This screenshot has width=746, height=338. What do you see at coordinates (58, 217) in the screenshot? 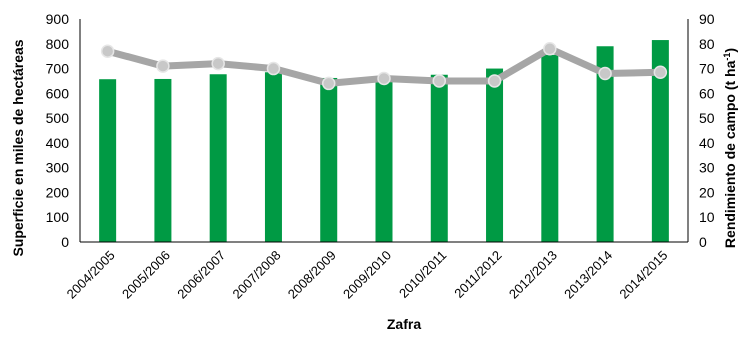
I see `left-tick-label: 100` at bounding box center [58, 217].